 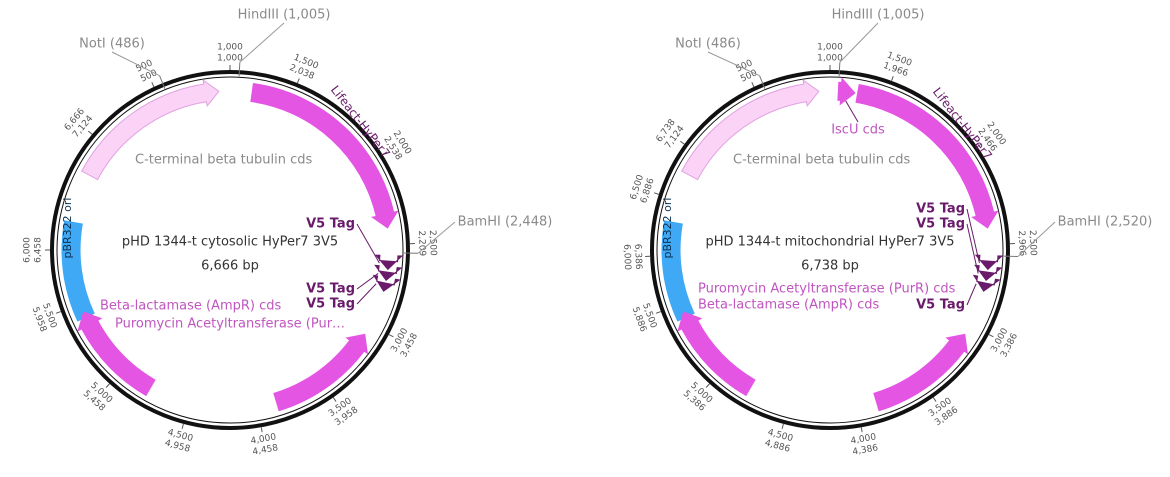 I want to click on plasmid-size: 6,666 bp, so click(x=230, y=266).